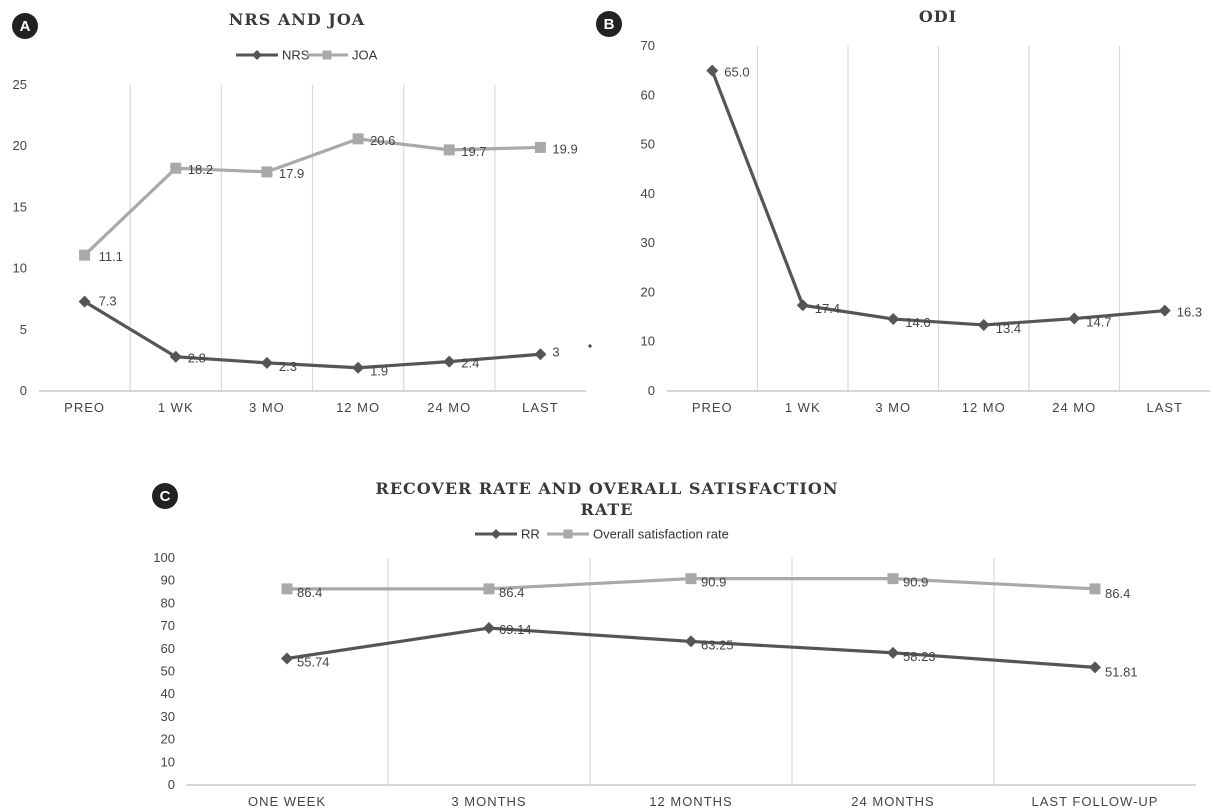  Describe the element at coordinates (287, 801) in the screenshot. I see `x-tick-label: ONE WEEK` at that location.